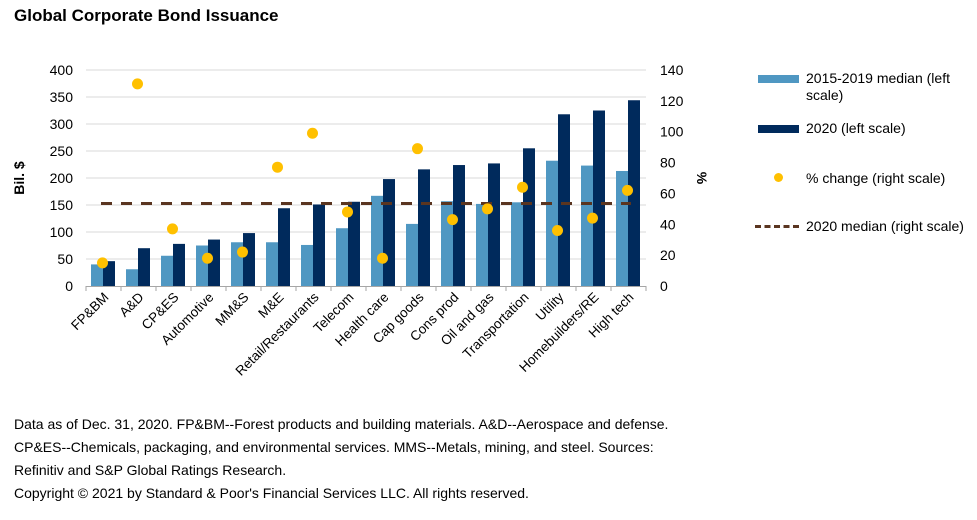  I want to click on x-tick-label: FP&BM, so click(89, 311).